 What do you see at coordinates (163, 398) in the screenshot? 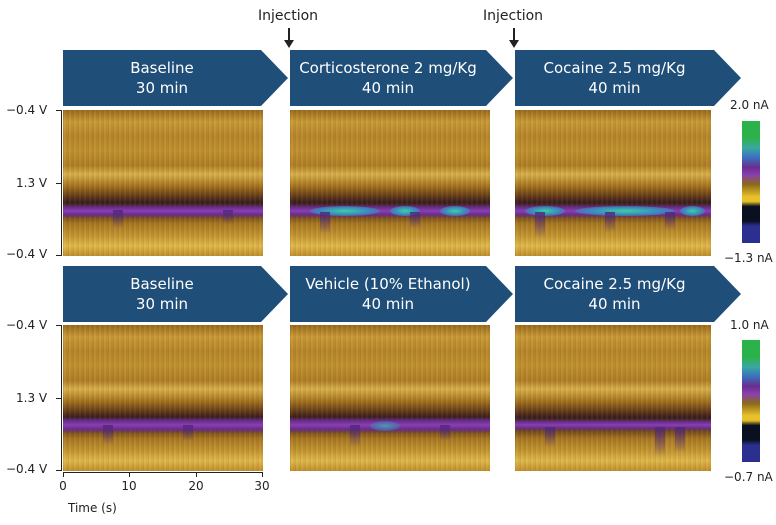
I see `row2-baseline-colorplot` at bounding box center [163, 398].